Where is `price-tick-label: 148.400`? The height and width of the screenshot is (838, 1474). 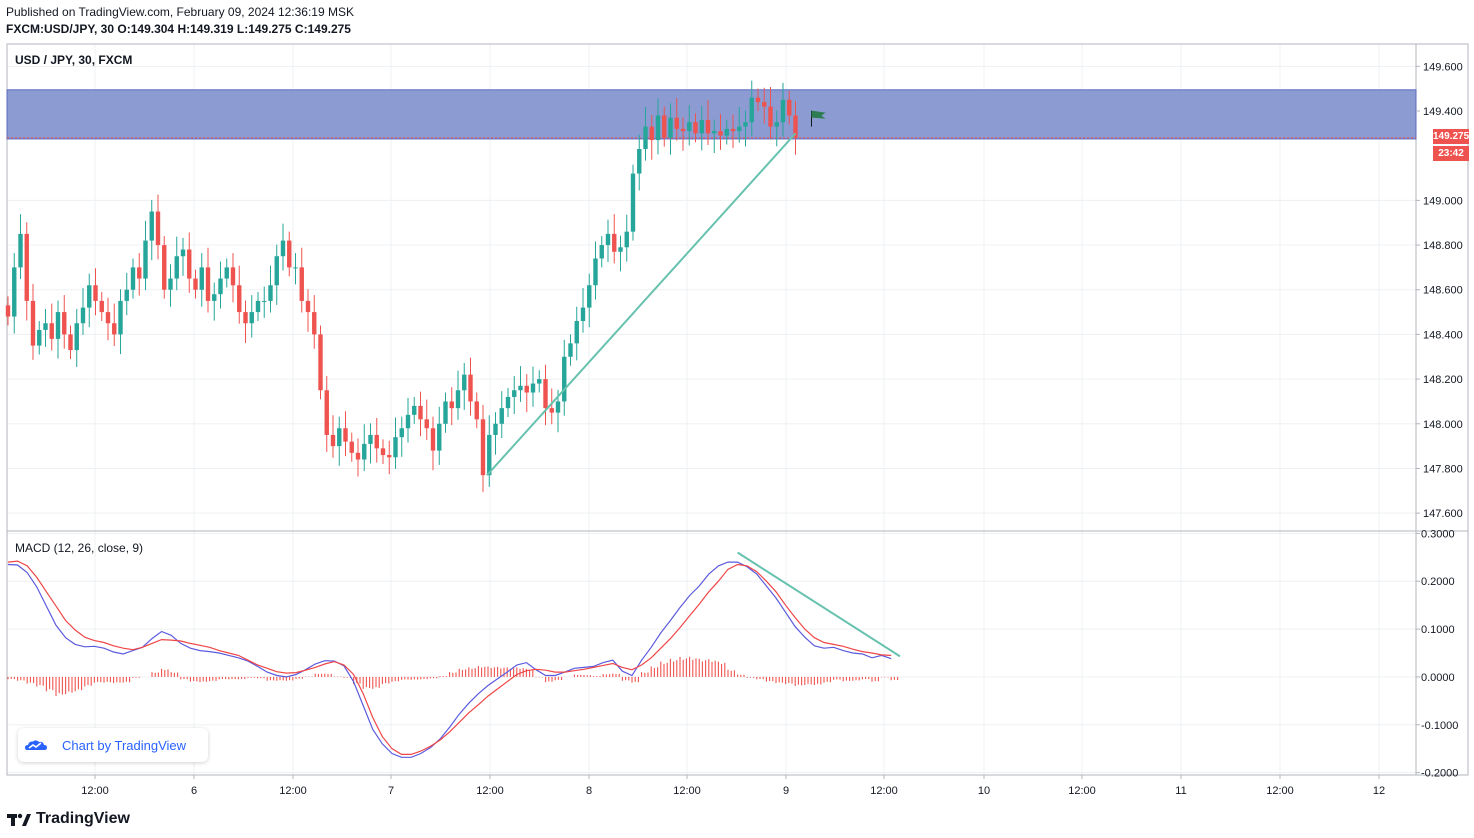
price-tick-label: 148.400 is located at coordinates (1443, 335).